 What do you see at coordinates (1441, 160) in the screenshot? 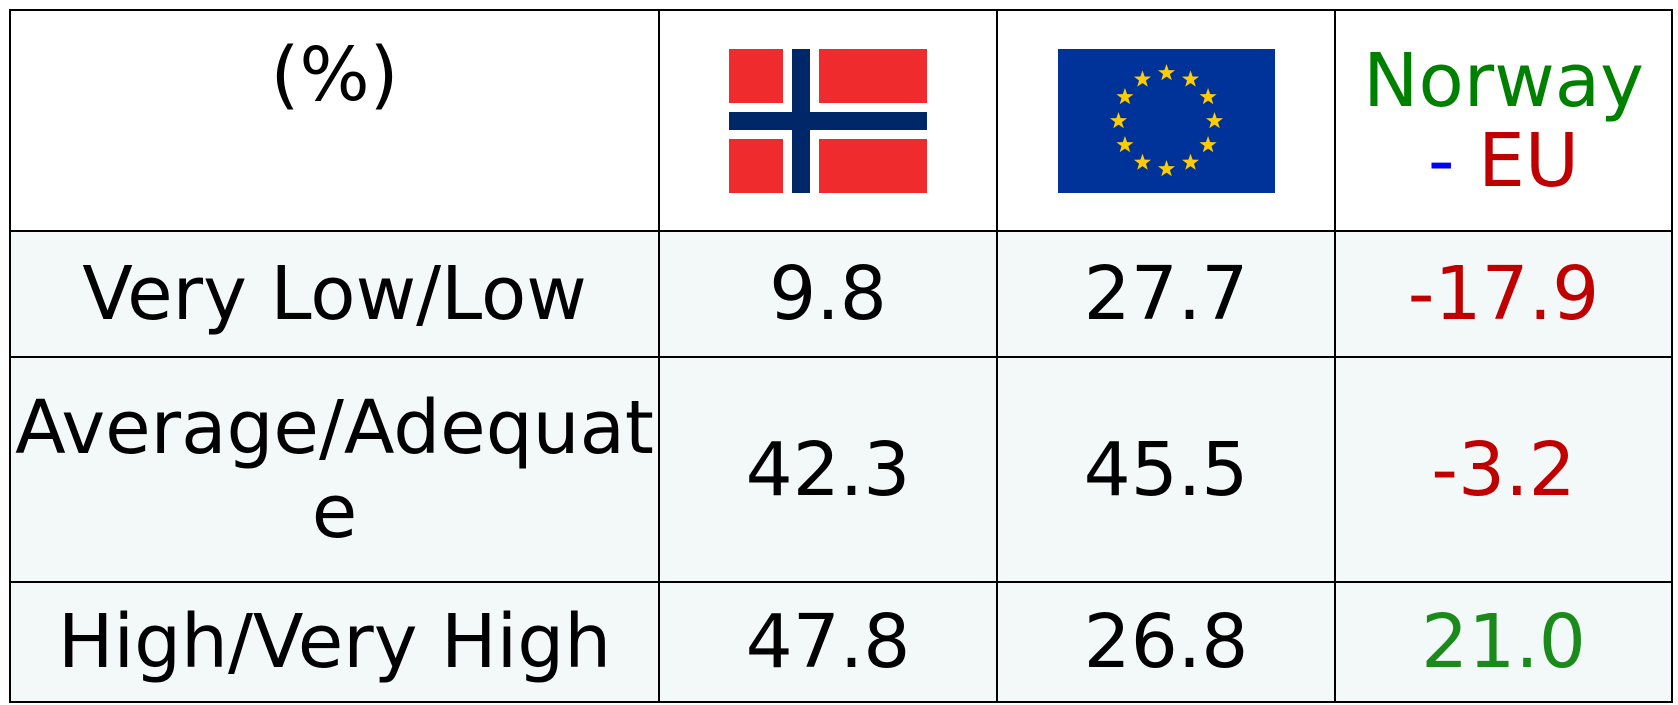
I see `diff-header-dash: -` at bounding box center [1441, 160].